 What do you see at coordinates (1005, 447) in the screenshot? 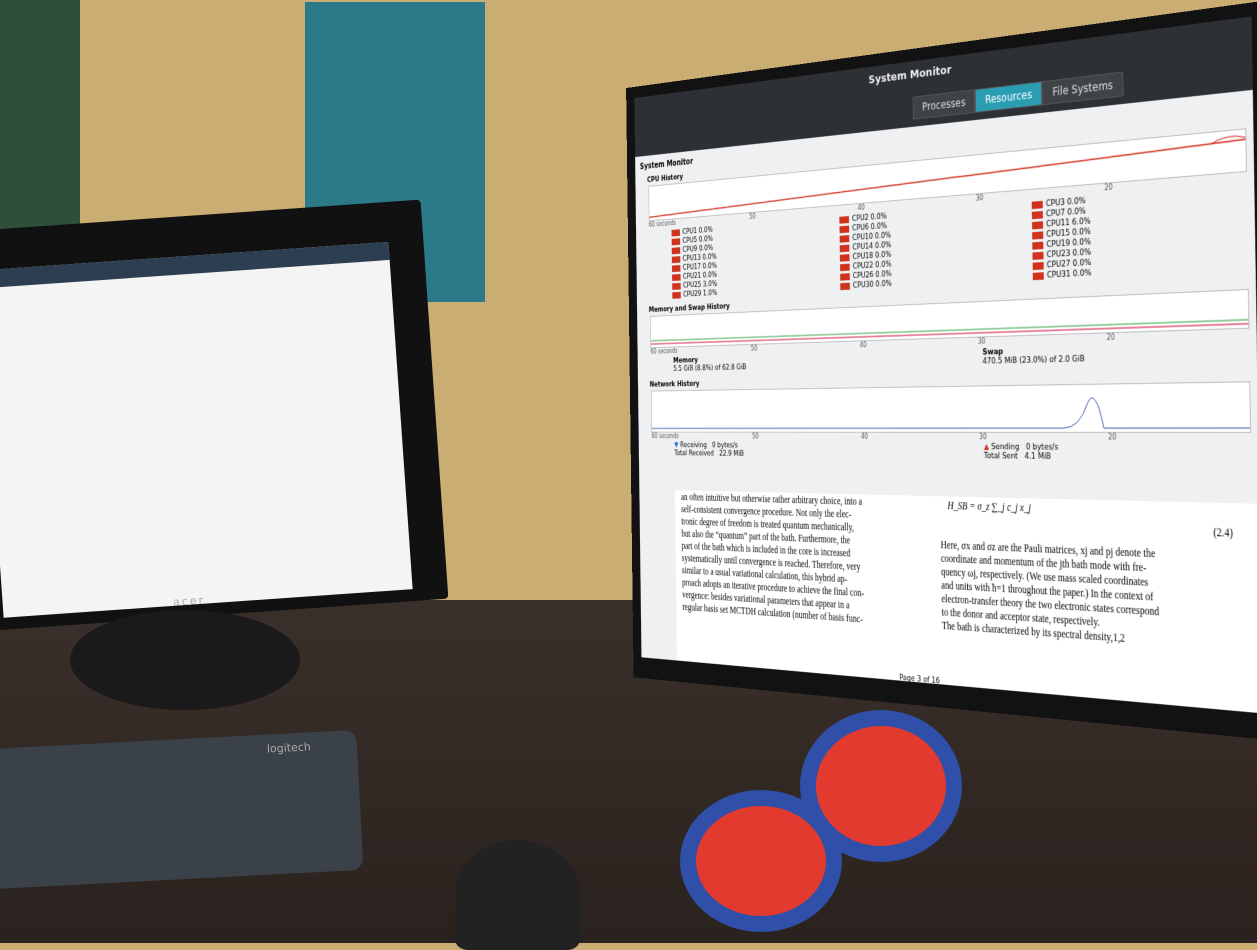
I see `sending-label: Sending` at bounding box center [1005, 447].